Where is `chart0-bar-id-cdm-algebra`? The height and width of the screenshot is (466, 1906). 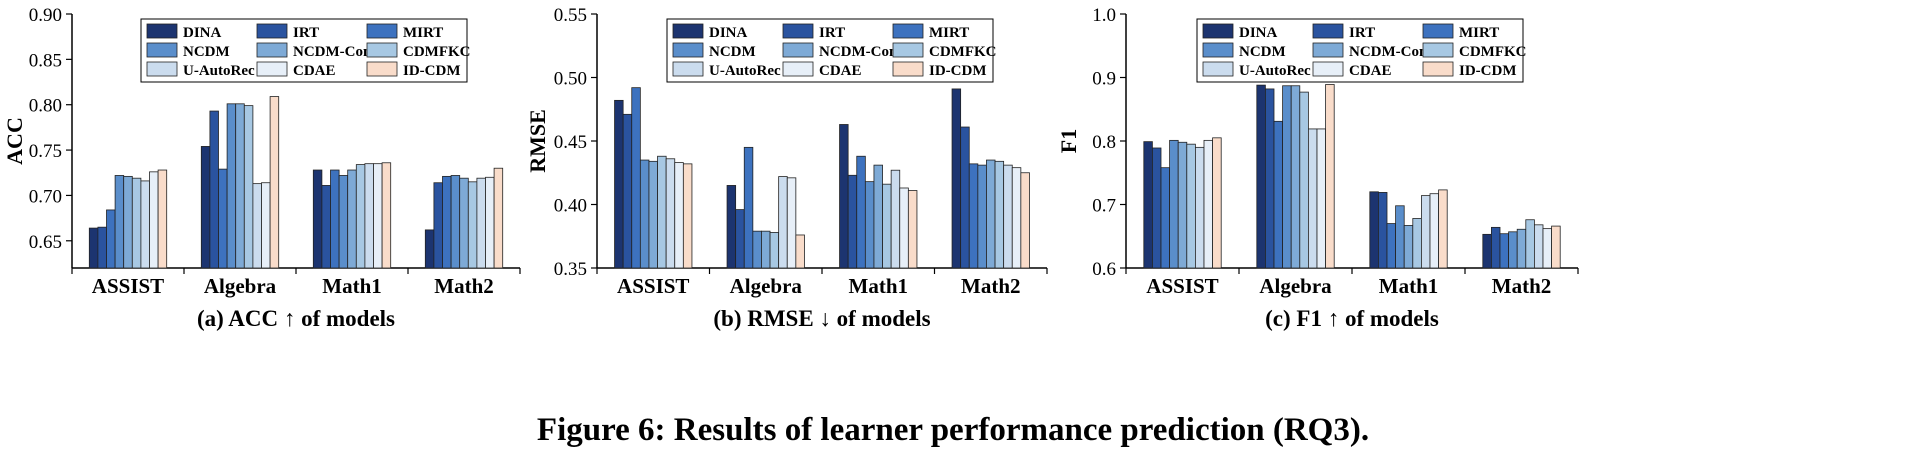 chart0-bar-id-cdm-algebra is located at coordinates (274, 182).